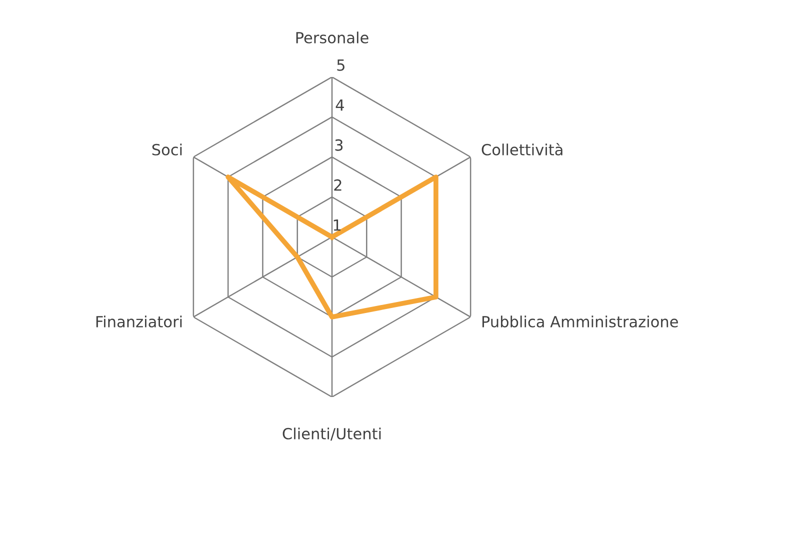  I want to click on y-tick-label: 4, so click(340, 105).